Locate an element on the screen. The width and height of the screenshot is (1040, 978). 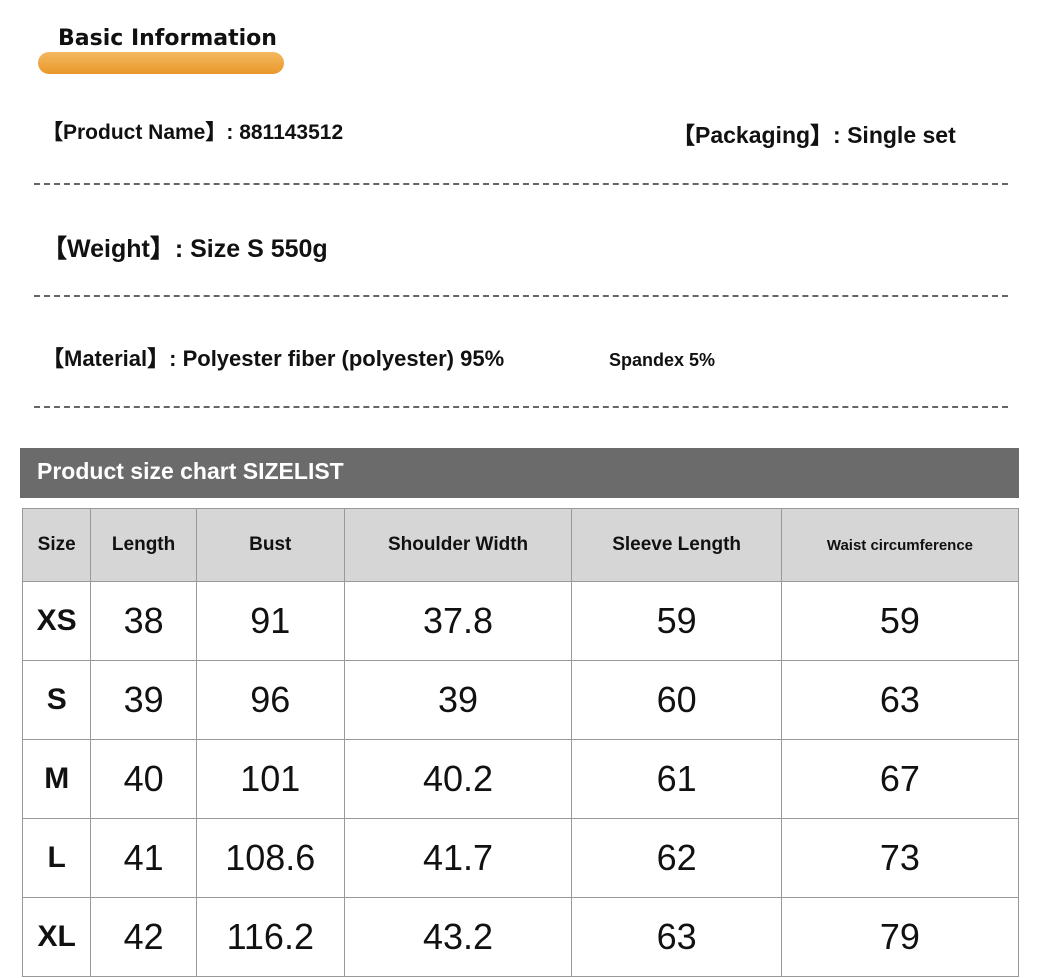
section-title: Basic Information is located at coordinates (167, 38).